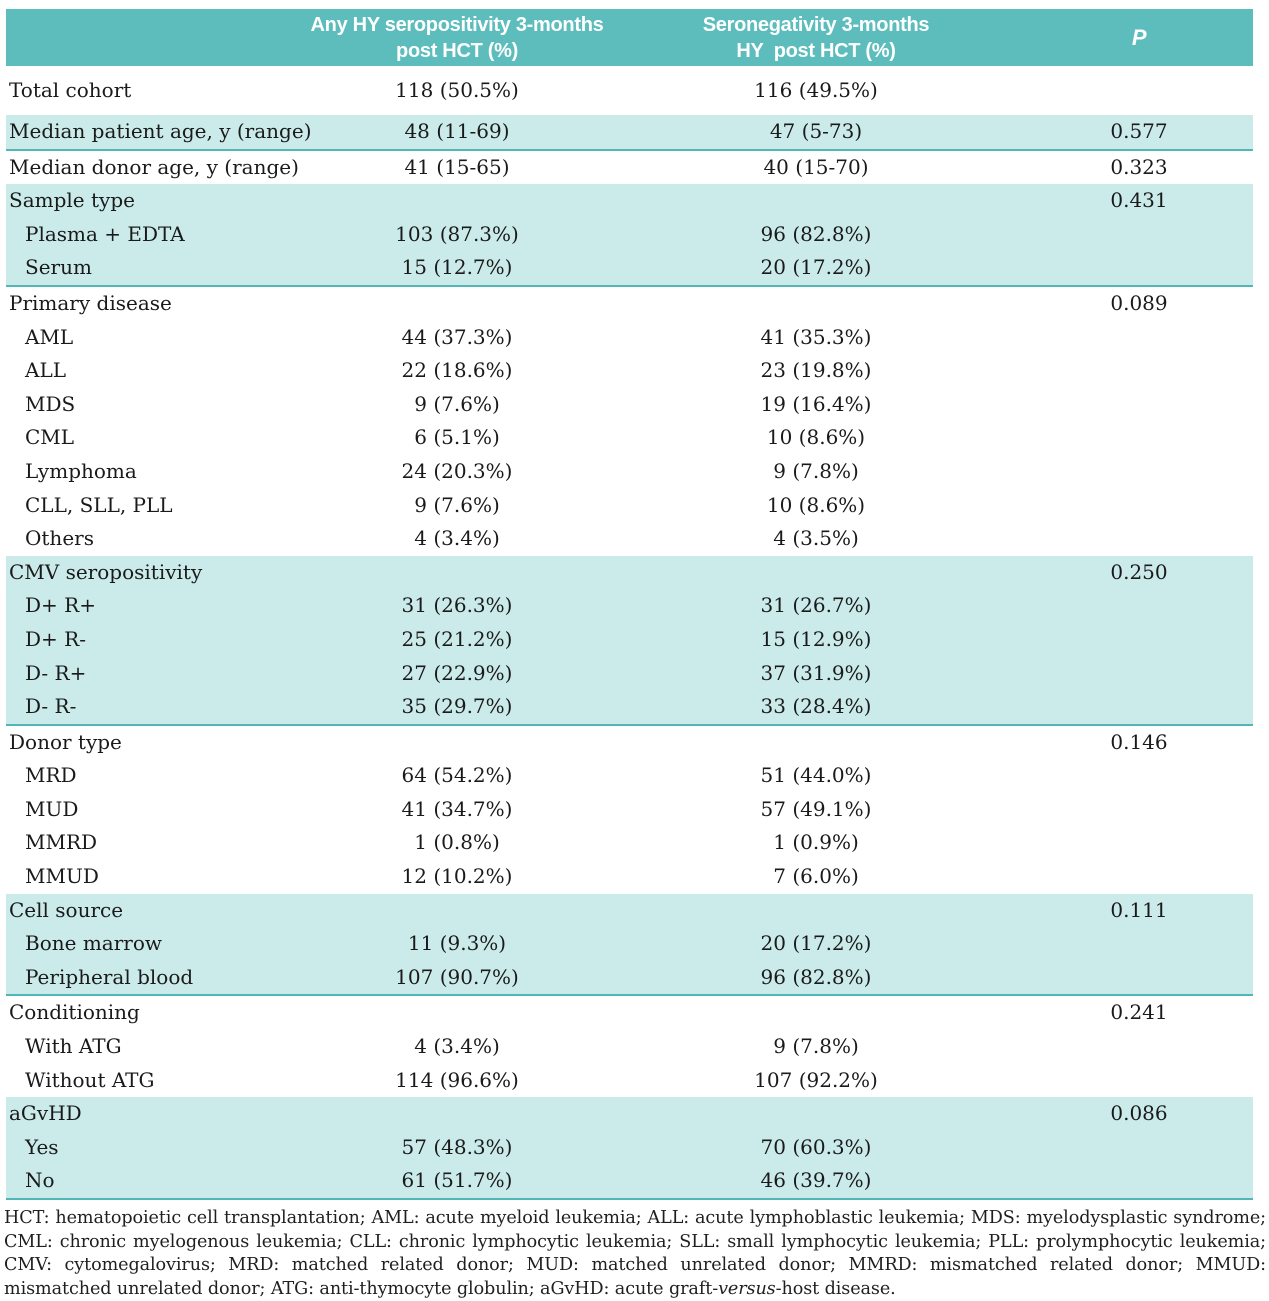 Image resolution: width=1269 pixels, height=1301 pixels. Describe the element at coordinates (457, 775) in the screenshot. I see `seropositivity-value: 64 (54.2%)` at that location.